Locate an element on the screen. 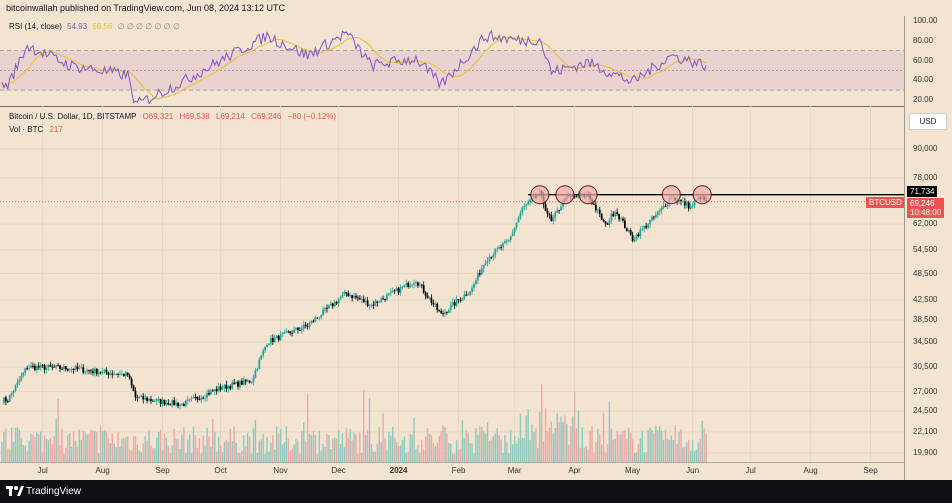  footer-brand: TradingView is located at coordinates (54, 491).